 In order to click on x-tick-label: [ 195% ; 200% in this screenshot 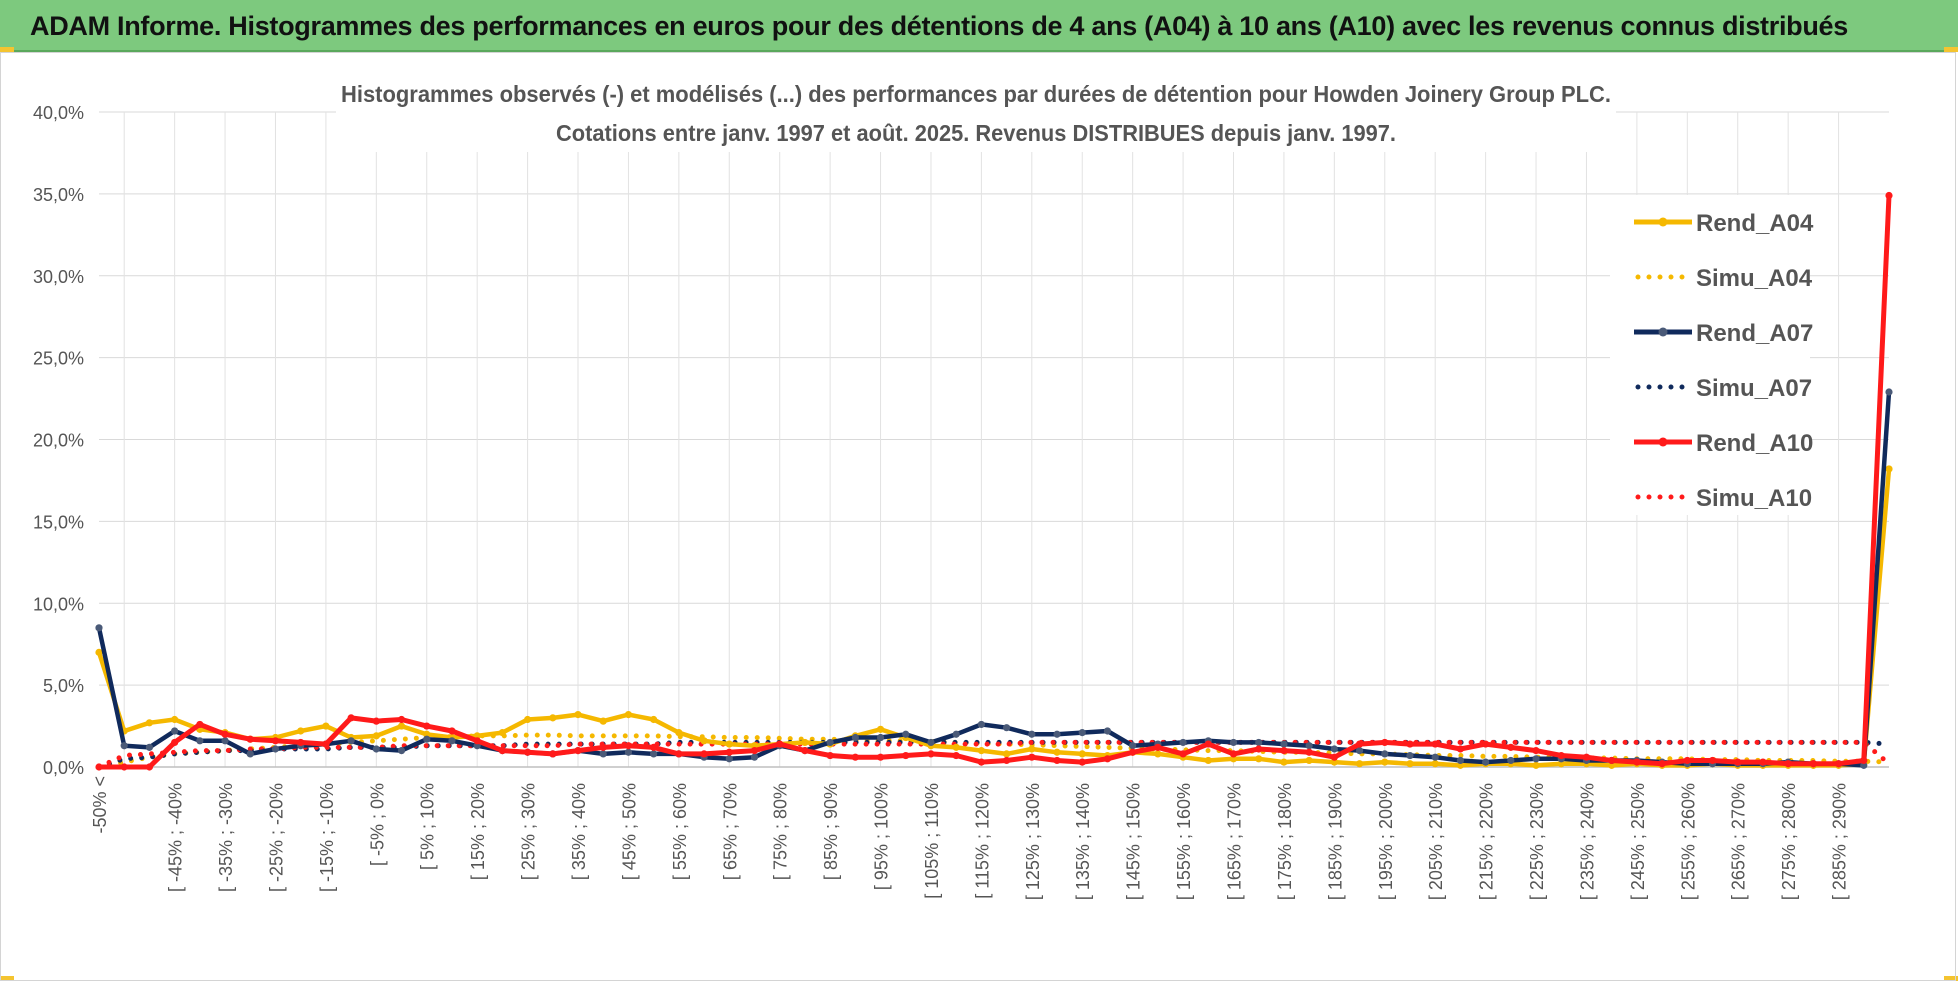, I will do `click(1386, 841)`.